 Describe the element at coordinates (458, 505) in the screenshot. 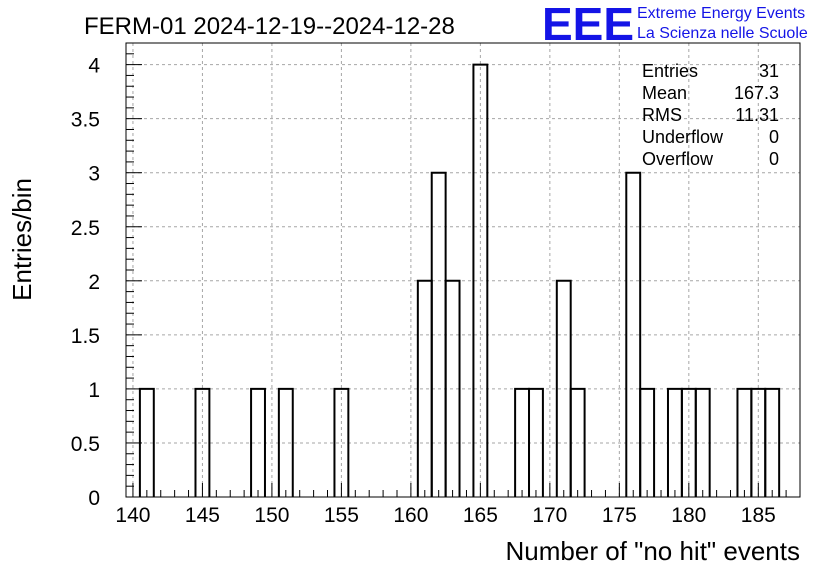

I see `x-axis-ticks: 140 145 150 155 160 165 170 175 180 185` at that location.